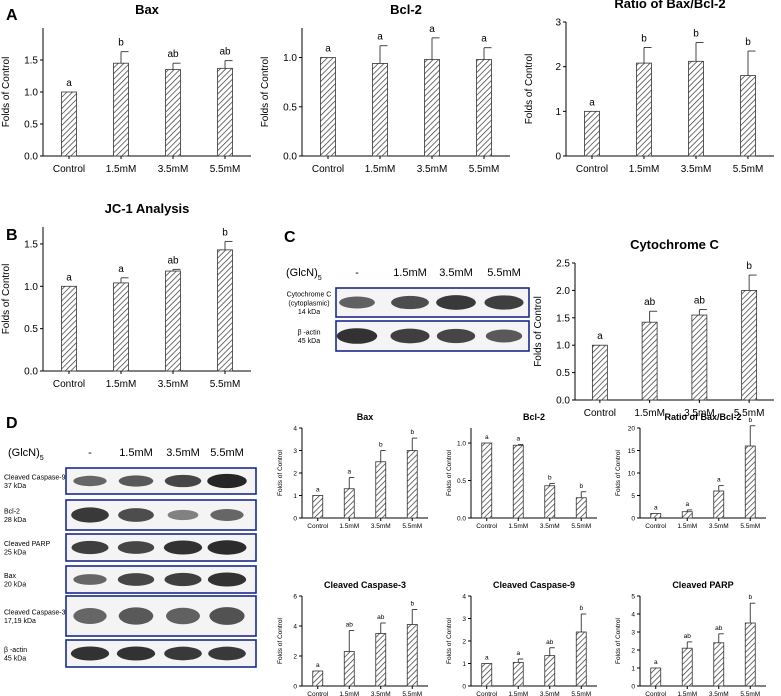  I want to click on chart-title: Cleaved PARP, so click(702, 585).